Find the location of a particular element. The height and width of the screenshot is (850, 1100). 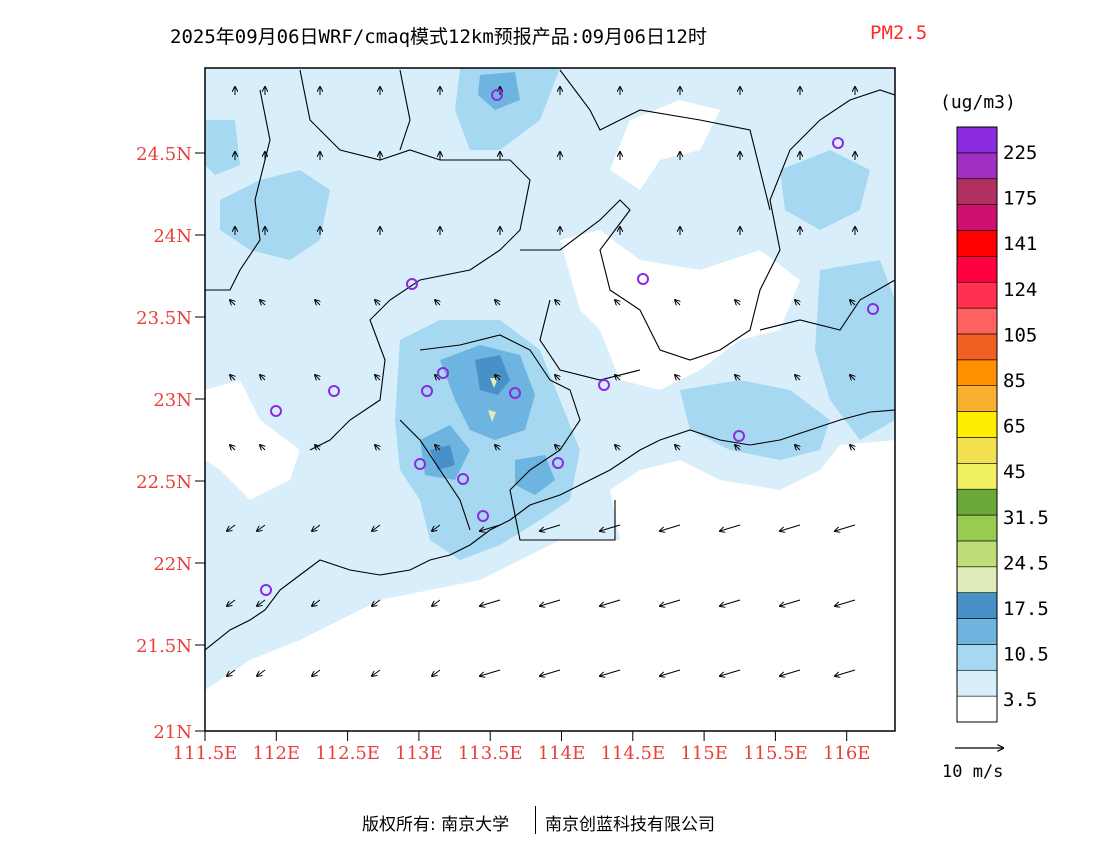

pm25-contour-medium-w is located at coordinates (222, 147).